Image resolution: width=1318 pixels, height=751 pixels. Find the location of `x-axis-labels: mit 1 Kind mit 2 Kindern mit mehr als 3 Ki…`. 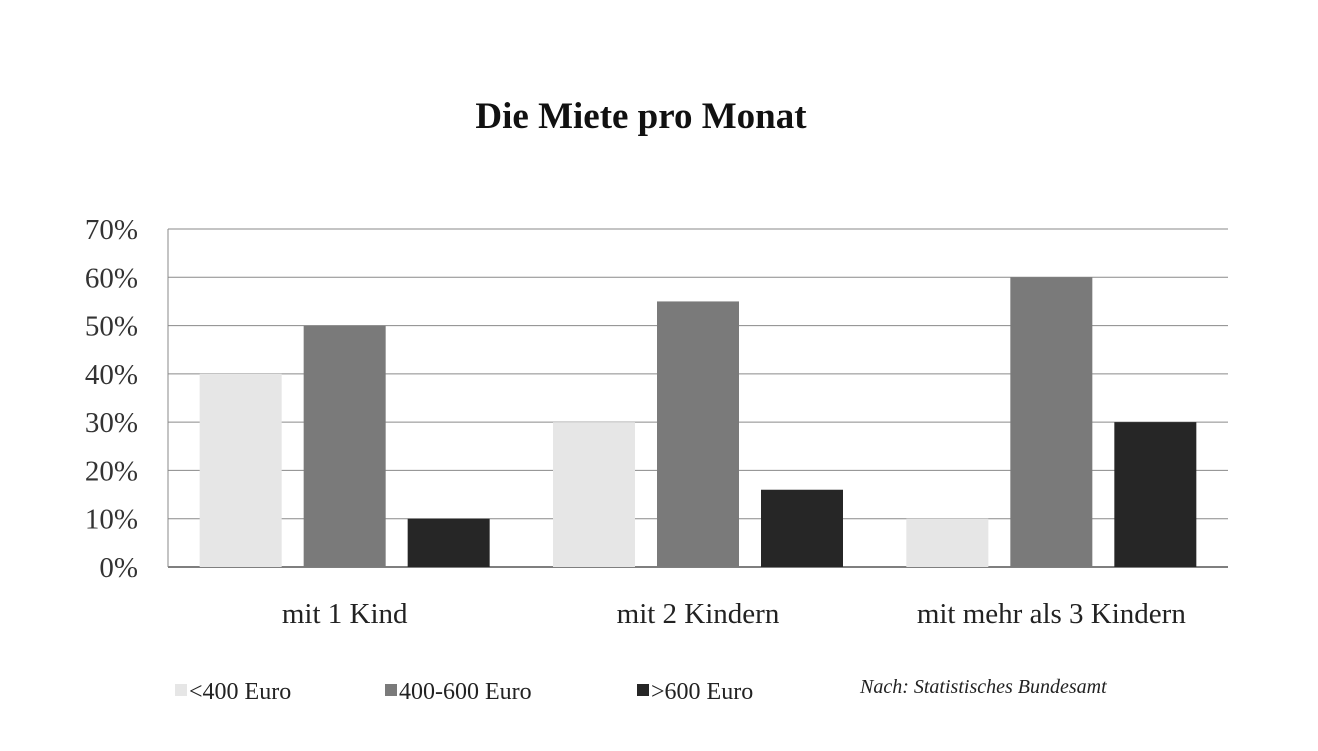

x-axis-labels: mit 1 Kind mit 2 Kindern mit mehr als 3 Ki… is located at coordinates (734, 614).